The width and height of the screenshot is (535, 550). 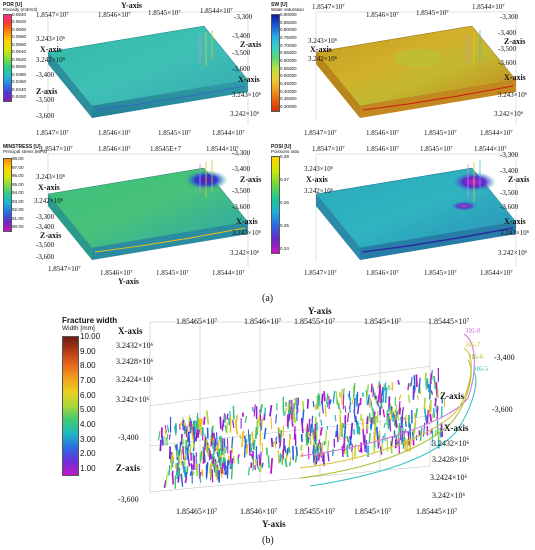 What do you see at coordinates (328, 7) in the screenshot?
I see `axis-tick-top: 1.8547×10⁷` at bounding box center [328, 7].